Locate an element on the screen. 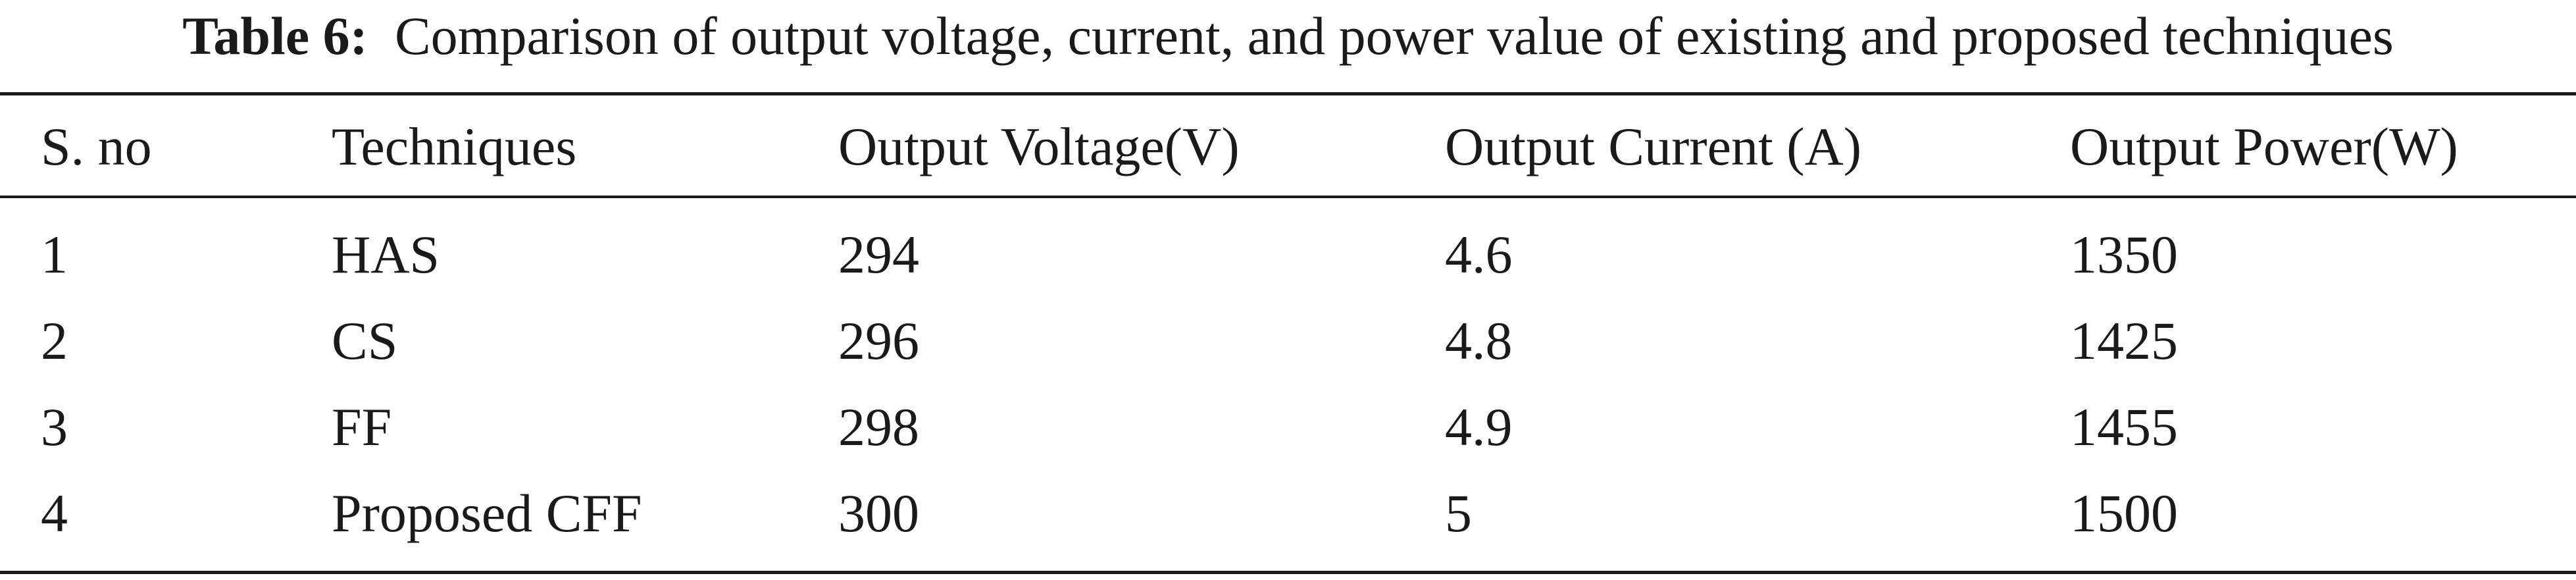 This screenshot has width=2576, height=580. cell-sno: 4 is located at coordinates (54, 513).